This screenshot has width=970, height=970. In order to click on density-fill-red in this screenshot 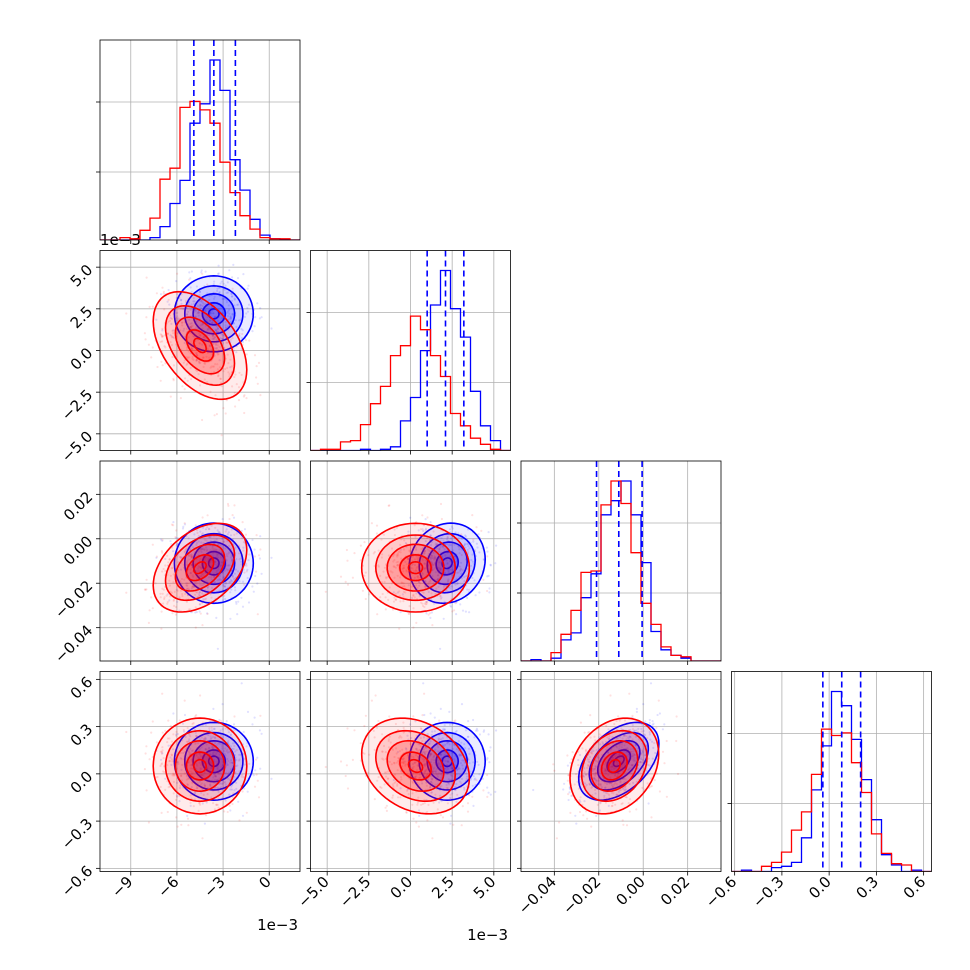, I will do `click(200, 567)`.